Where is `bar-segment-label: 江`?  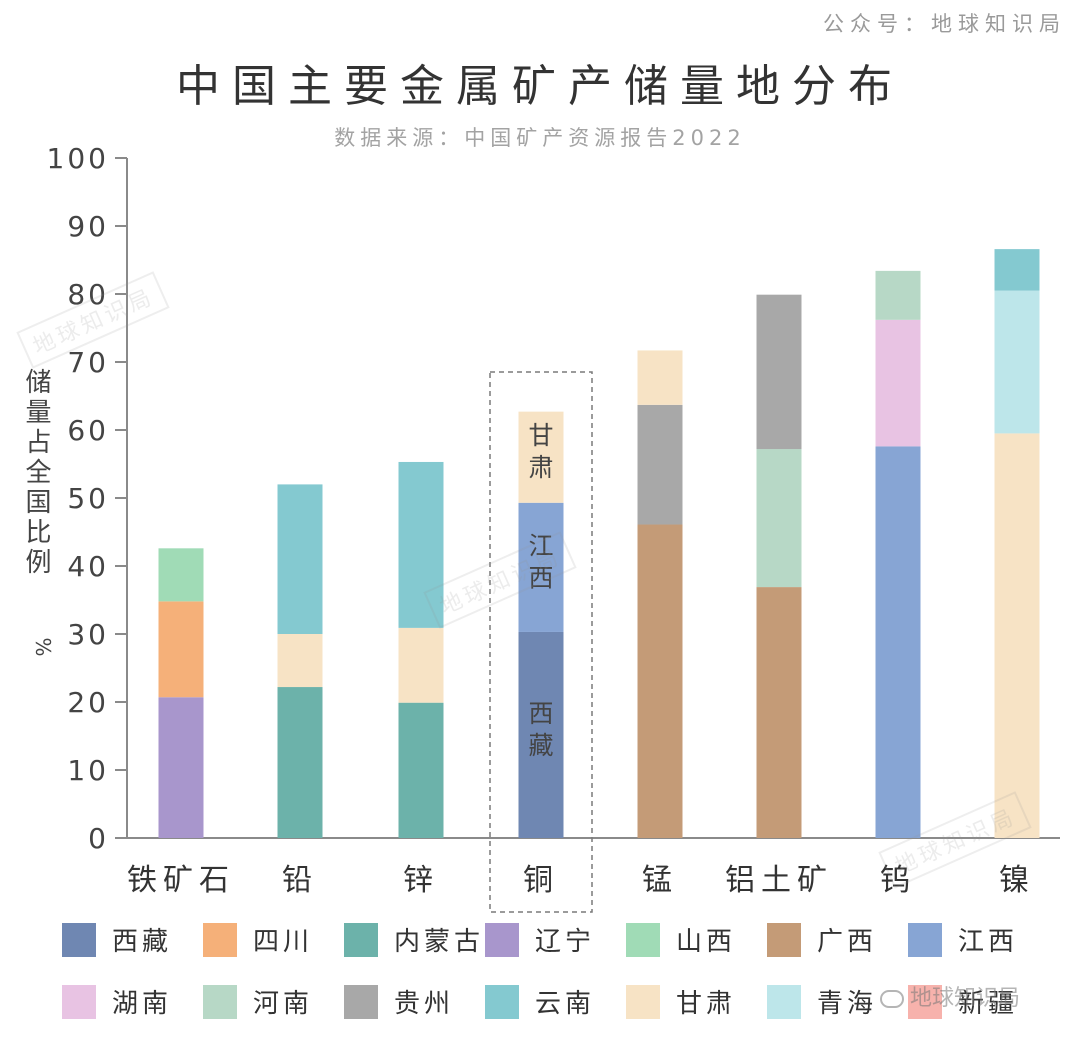 bar-segment-label: 江 is located at coordinates (540, 545).